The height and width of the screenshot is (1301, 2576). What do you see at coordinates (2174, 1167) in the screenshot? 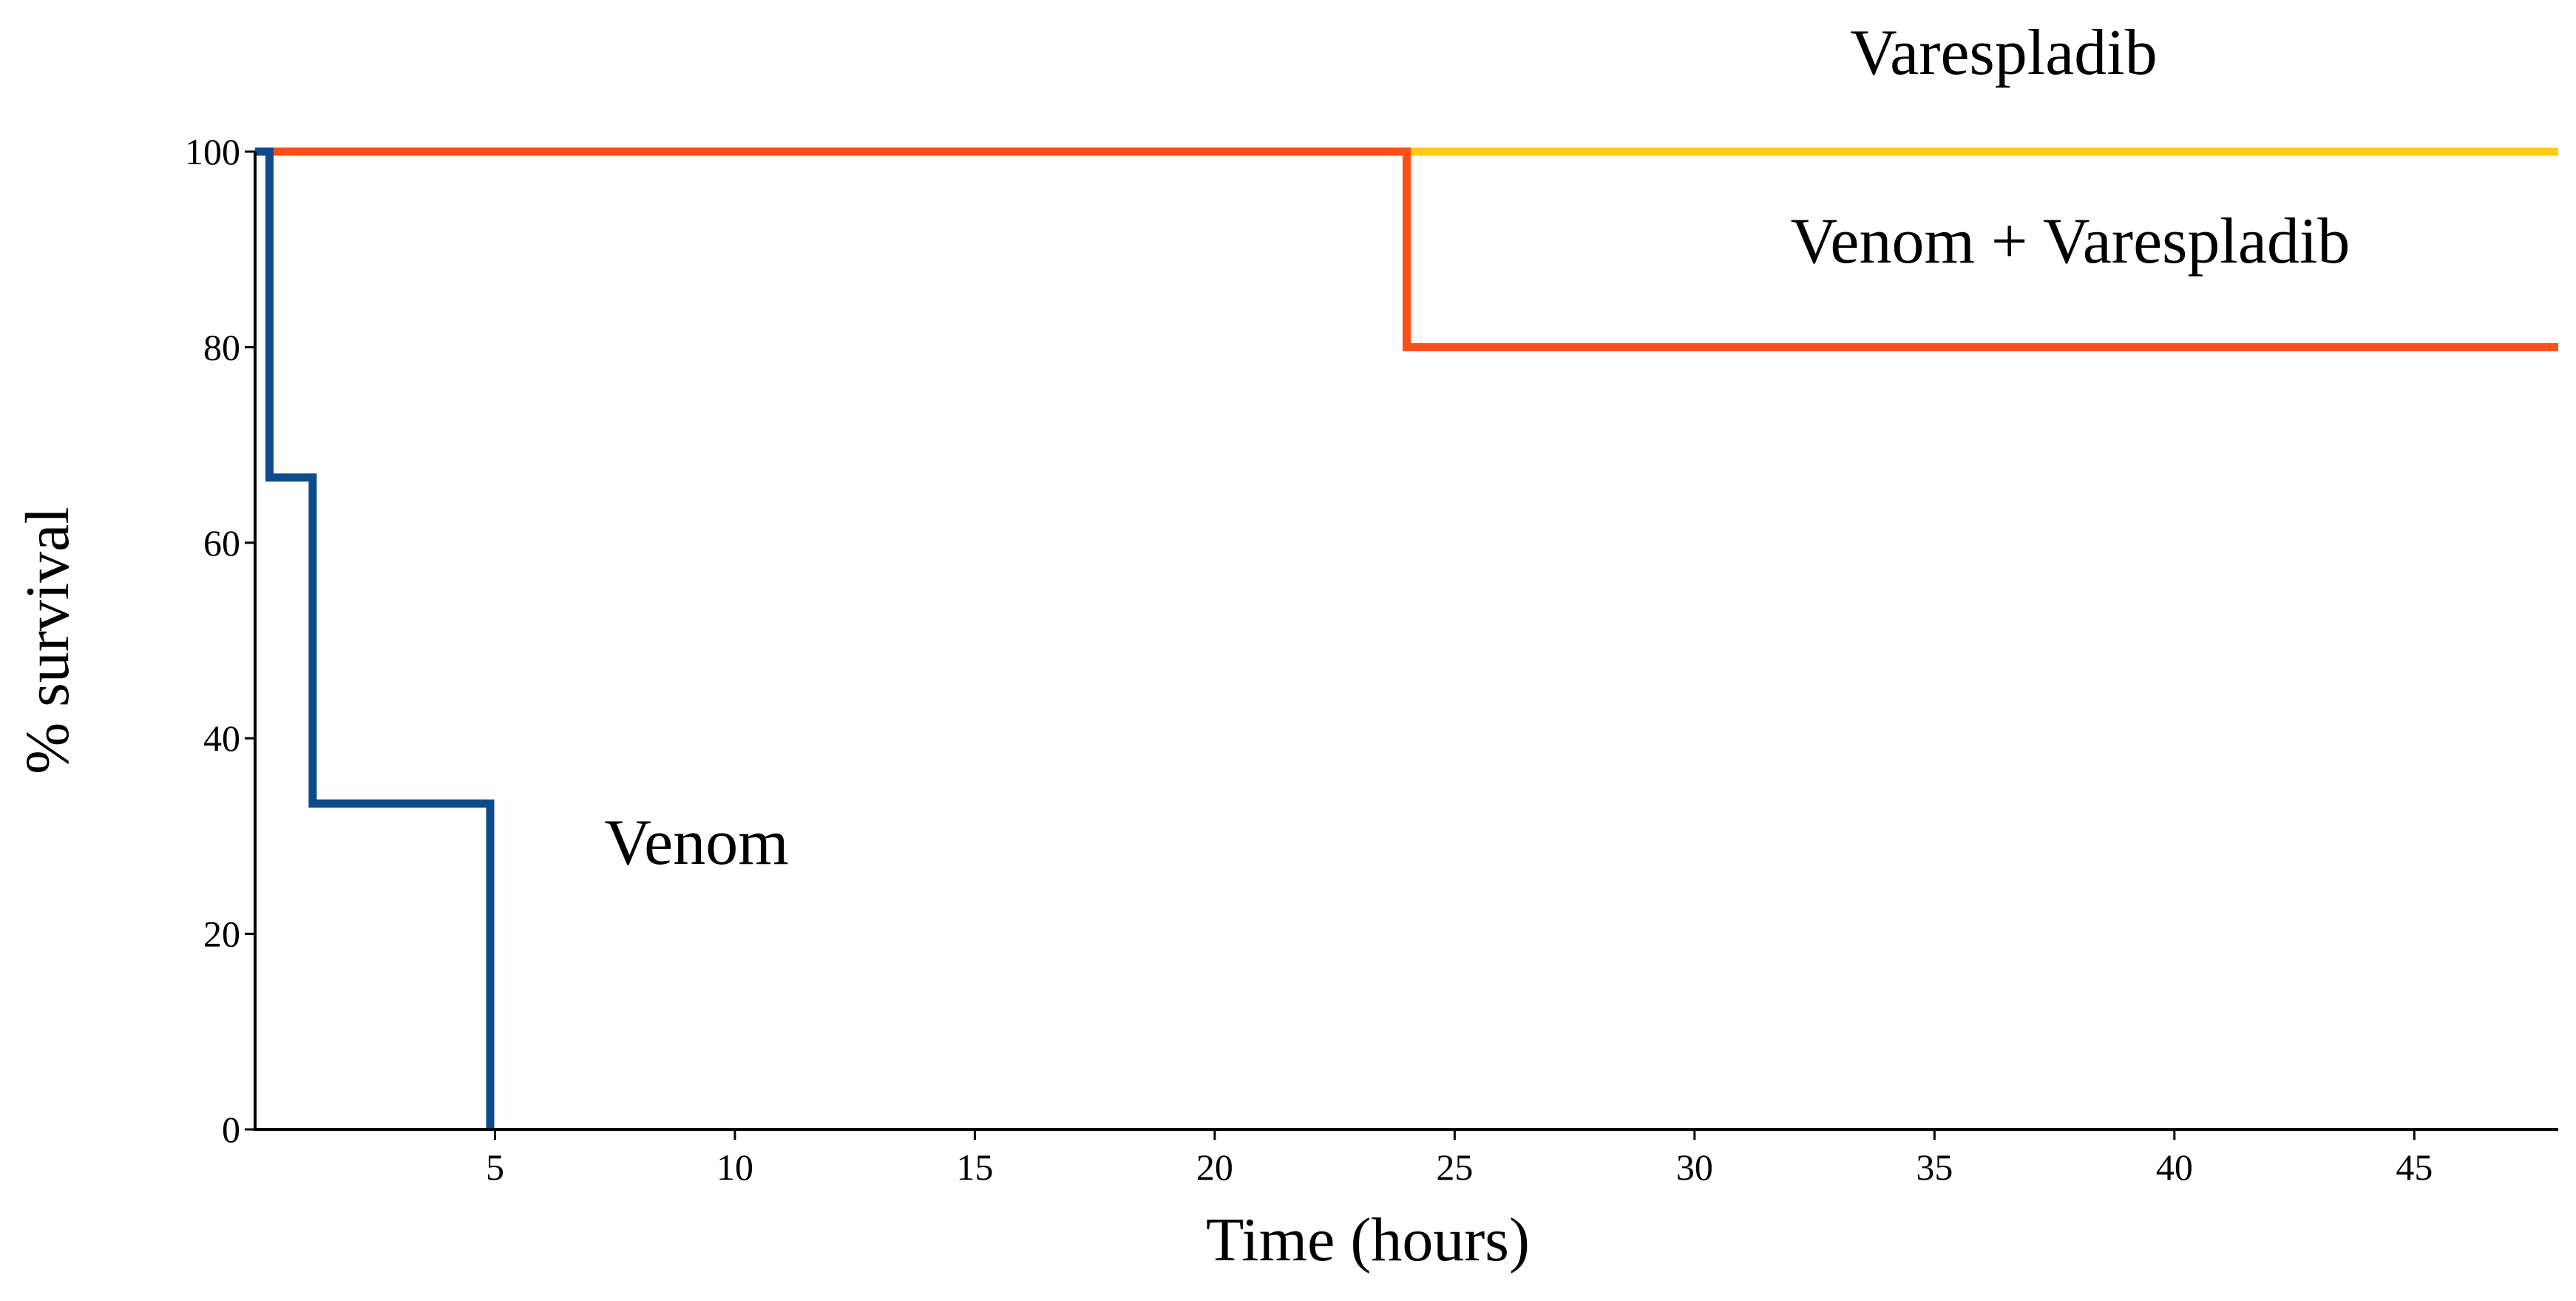
I see `x-tick-label: 40` at bounding box center [2174, 1167].